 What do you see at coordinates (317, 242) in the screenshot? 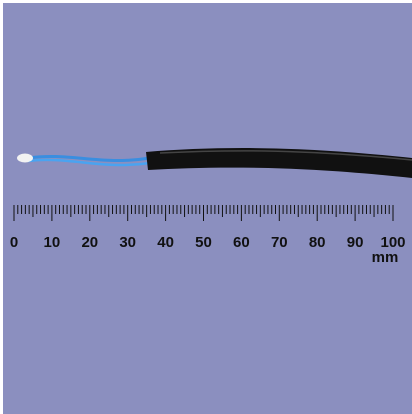
I see `ruler-label: 80` at bounding box center [317, 242].